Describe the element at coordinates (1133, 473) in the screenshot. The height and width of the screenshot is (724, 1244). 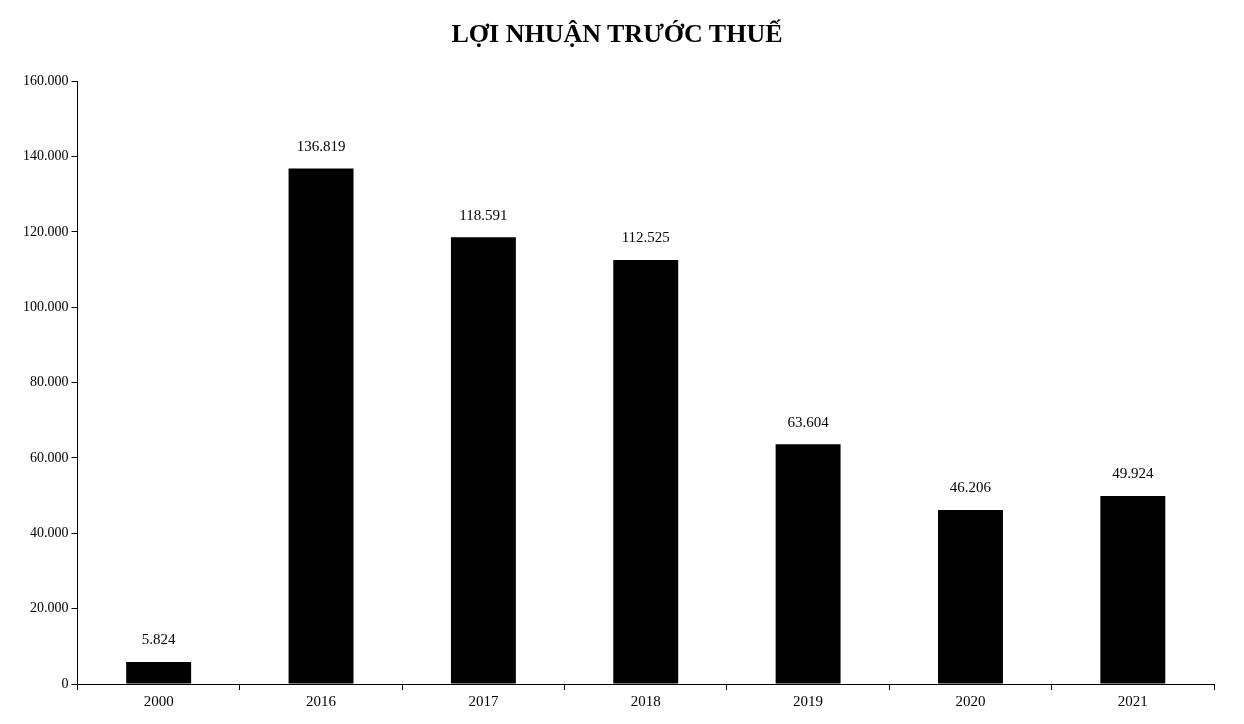
I see `data-label: 49.924` at that location.